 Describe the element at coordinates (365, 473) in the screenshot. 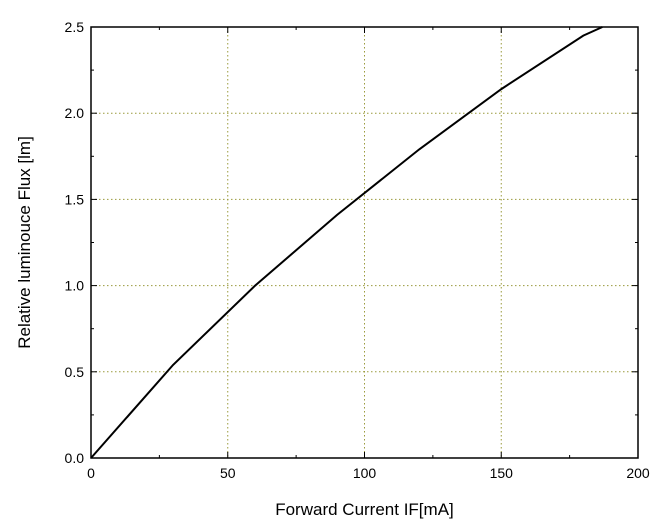

I see `x-tick-label: 100` at that location.